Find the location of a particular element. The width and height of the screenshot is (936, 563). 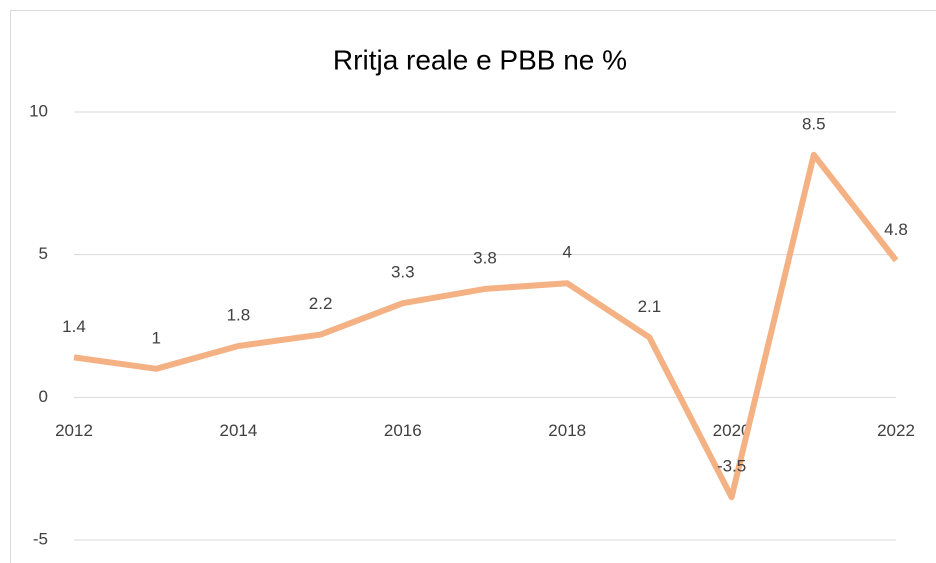

data-label: 8.5 is located at coordinates (814, 123).